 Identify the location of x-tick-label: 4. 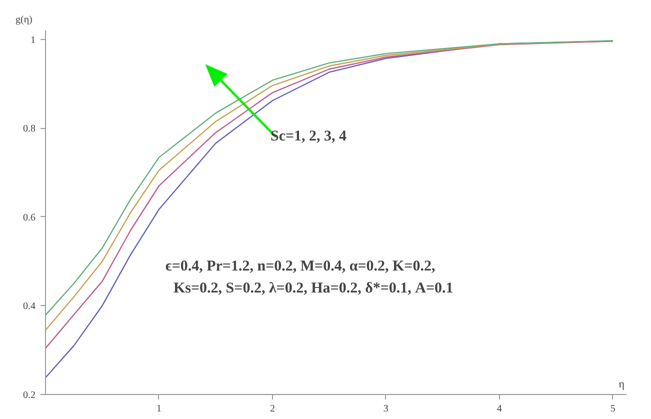
(499, 409).